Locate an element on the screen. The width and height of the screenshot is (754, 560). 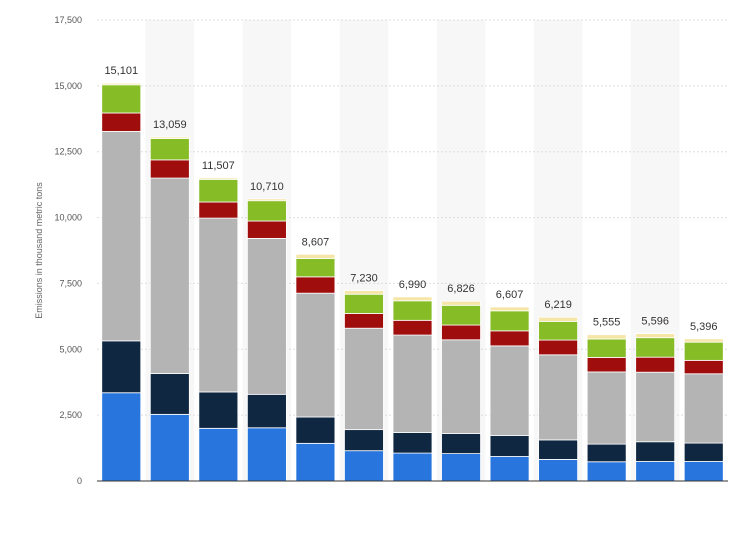
y-axis-label: Emissions in thousand metric tons is located at coordinates (39, 250).